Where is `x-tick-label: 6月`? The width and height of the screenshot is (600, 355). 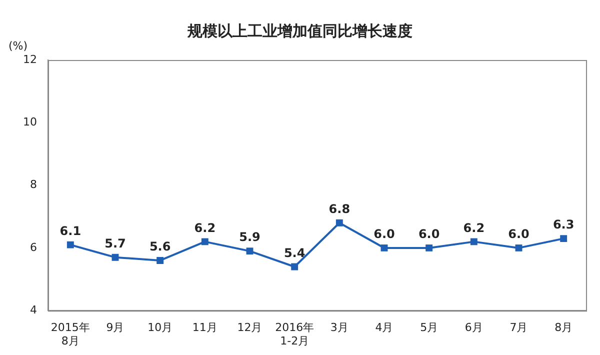
x-tick-label: 6月 is located at coordinates (473, 327).